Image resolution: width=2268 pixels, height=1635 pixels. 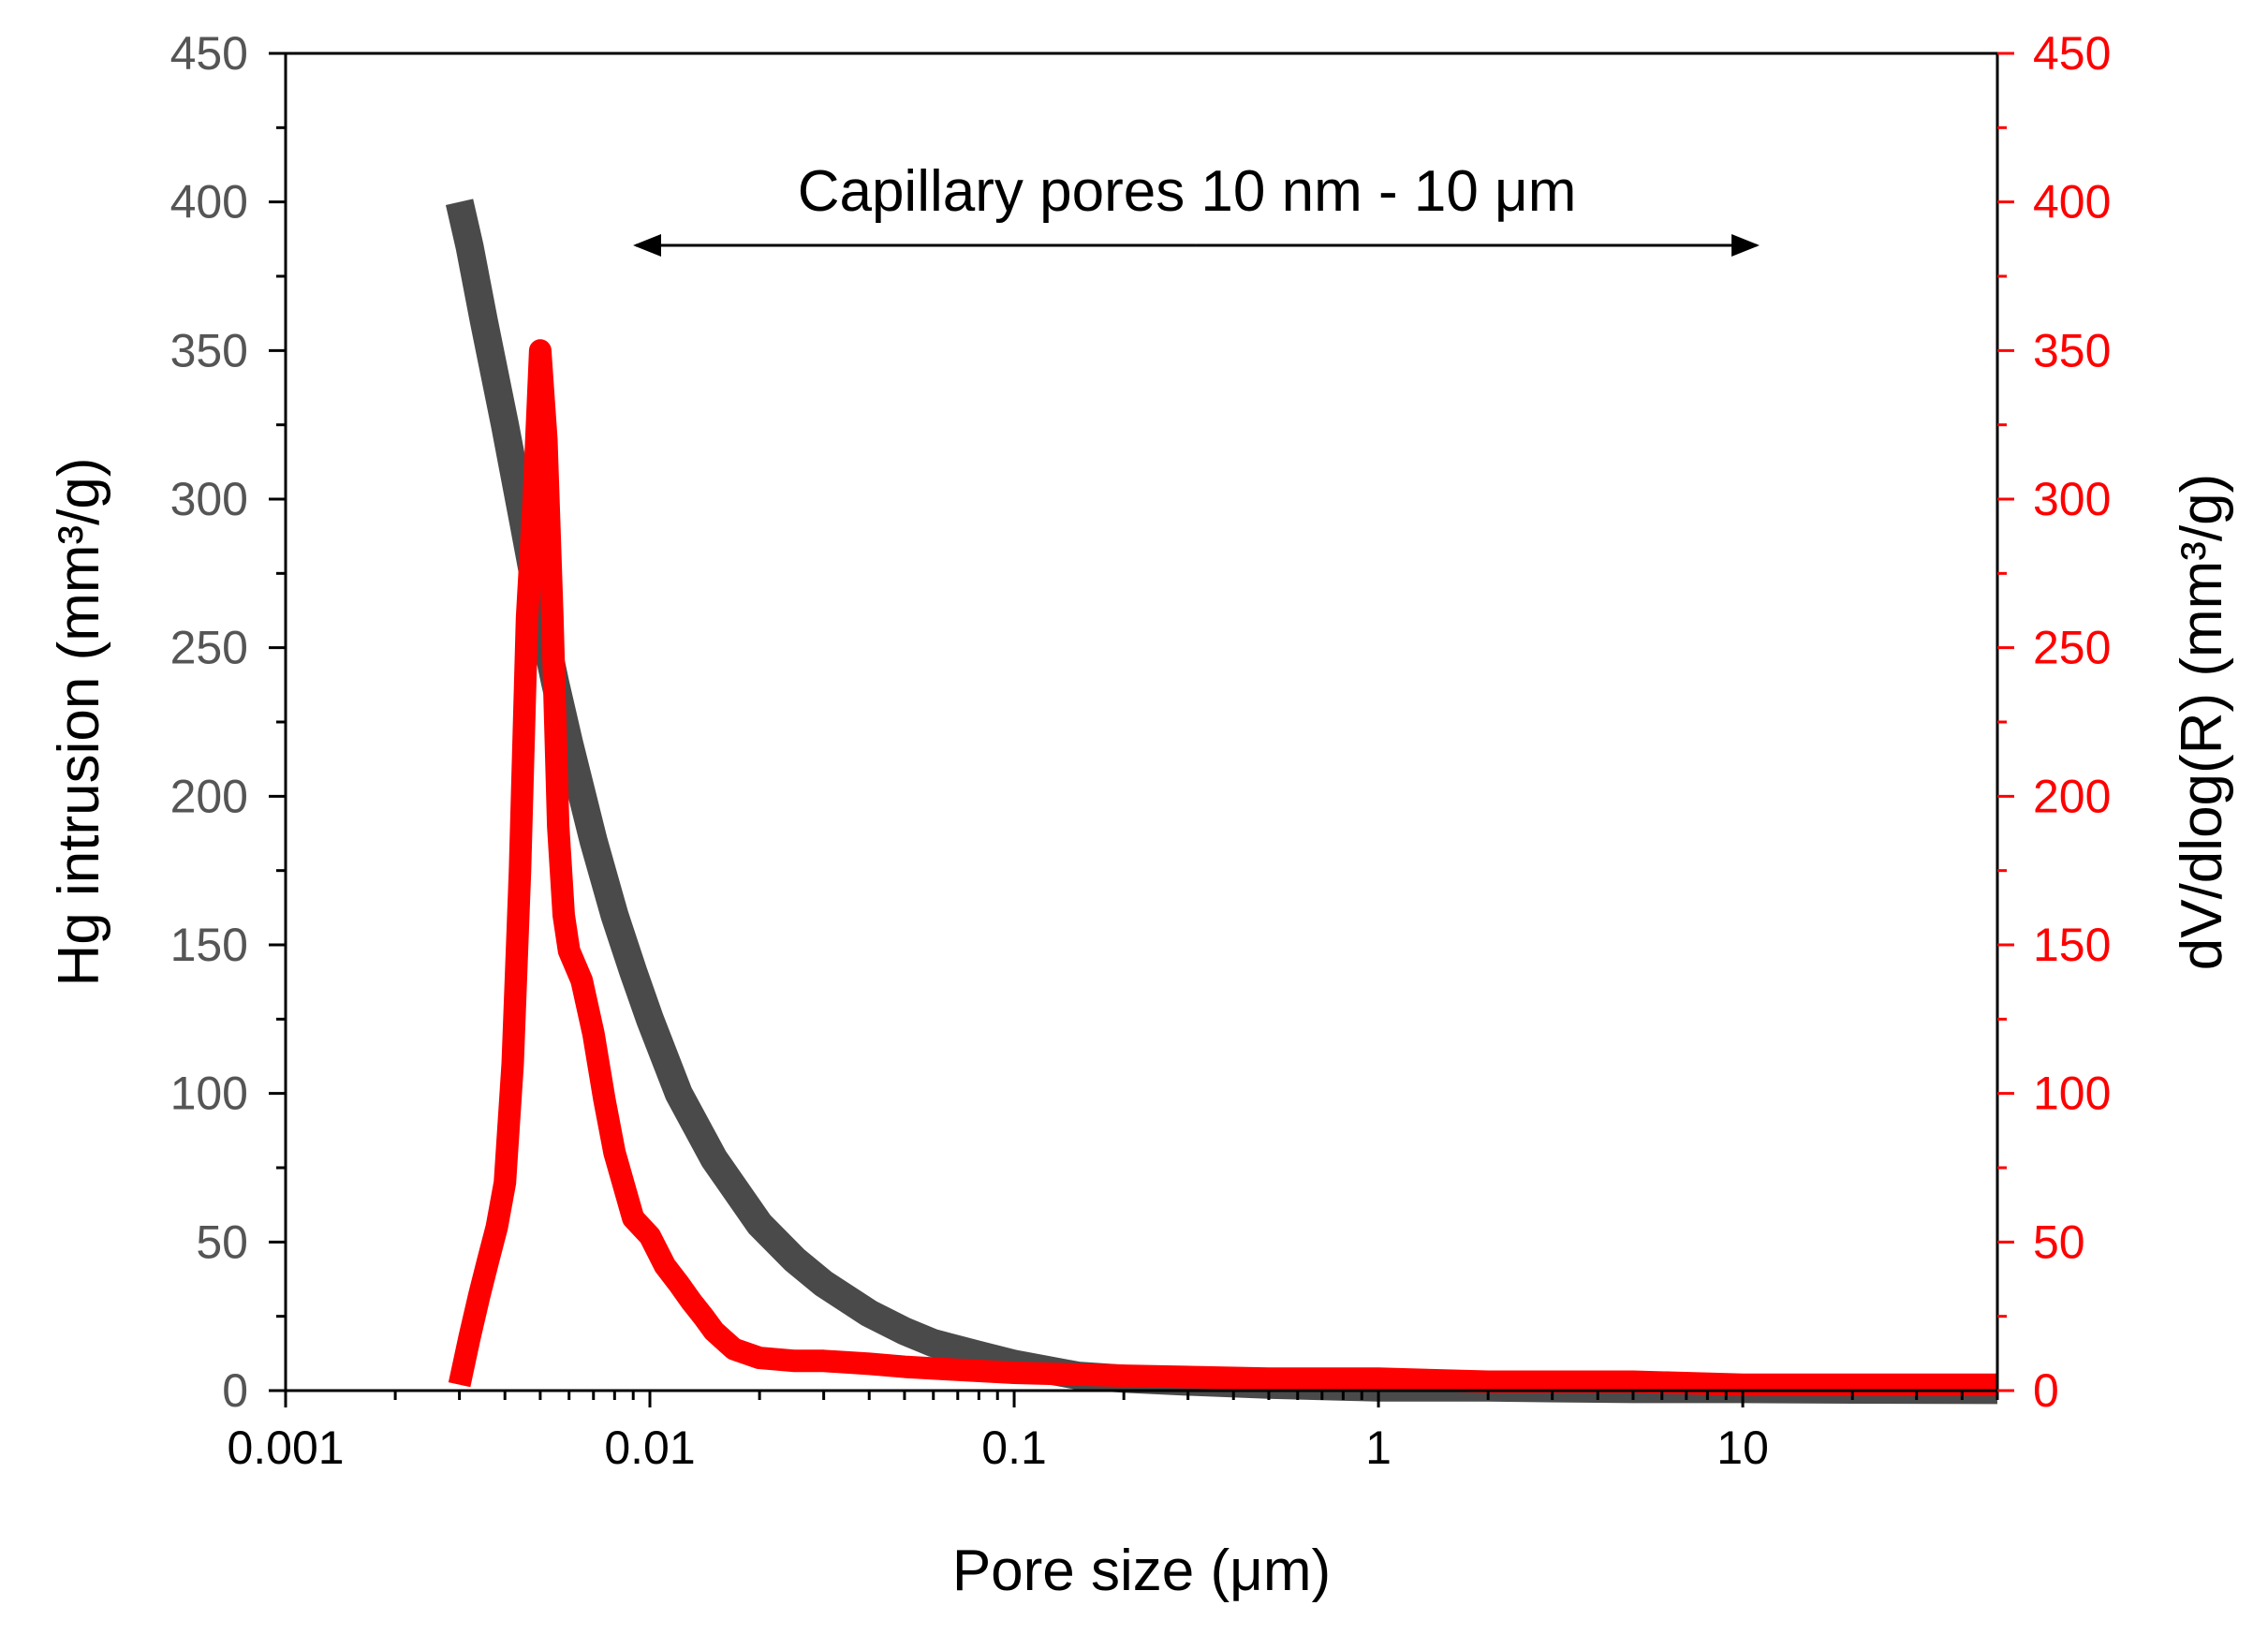 I want to click on left-y-tick-label: 0, so click(x=235, y=1390).